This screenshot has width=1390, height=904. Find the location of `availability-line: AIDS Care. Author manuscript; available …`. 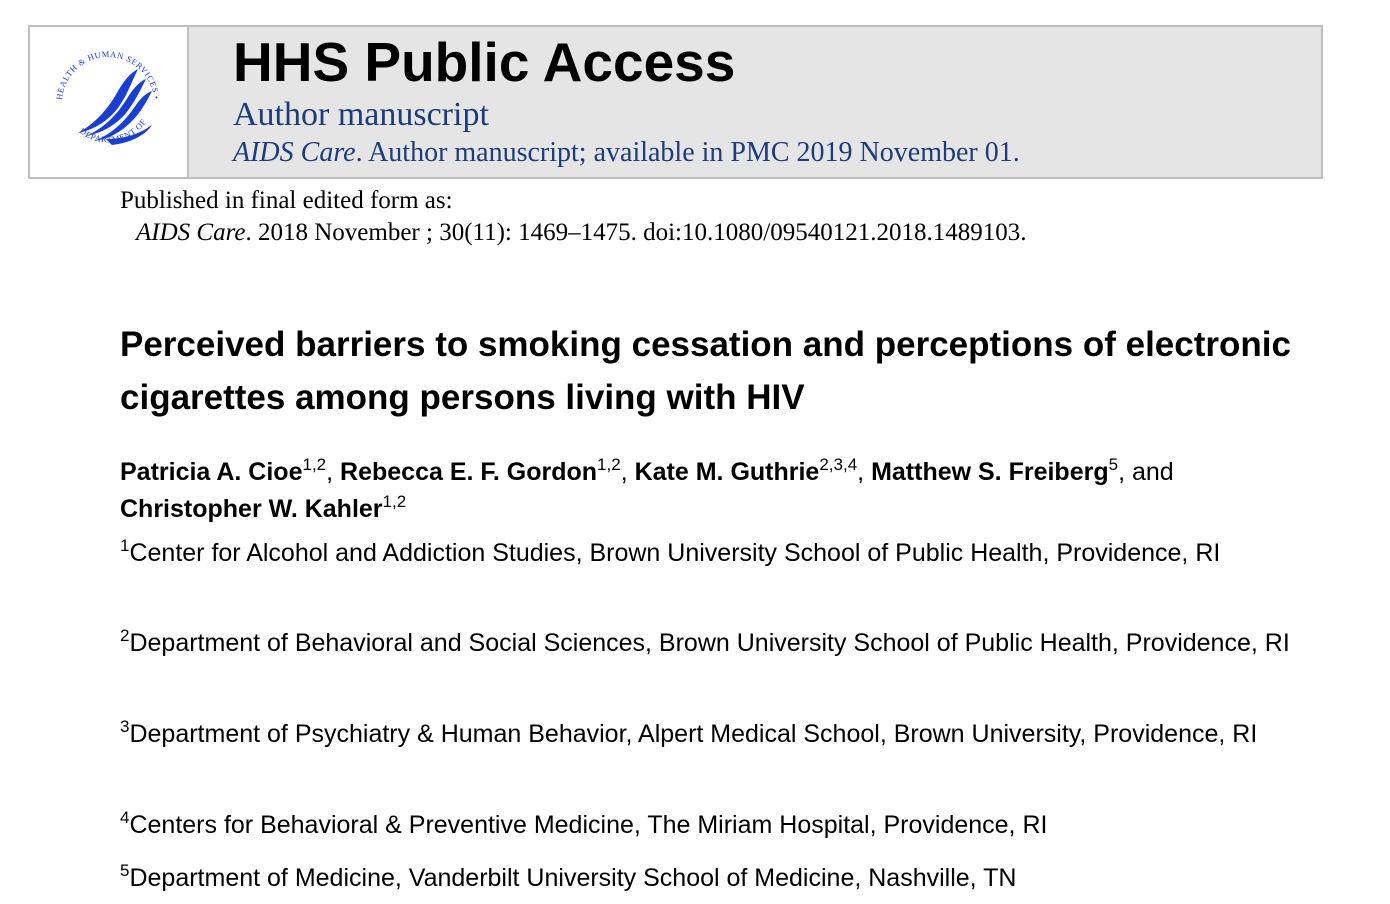

availability-line: AIDS Care. Author manuscript; available … is located at coordinates (626, 153).